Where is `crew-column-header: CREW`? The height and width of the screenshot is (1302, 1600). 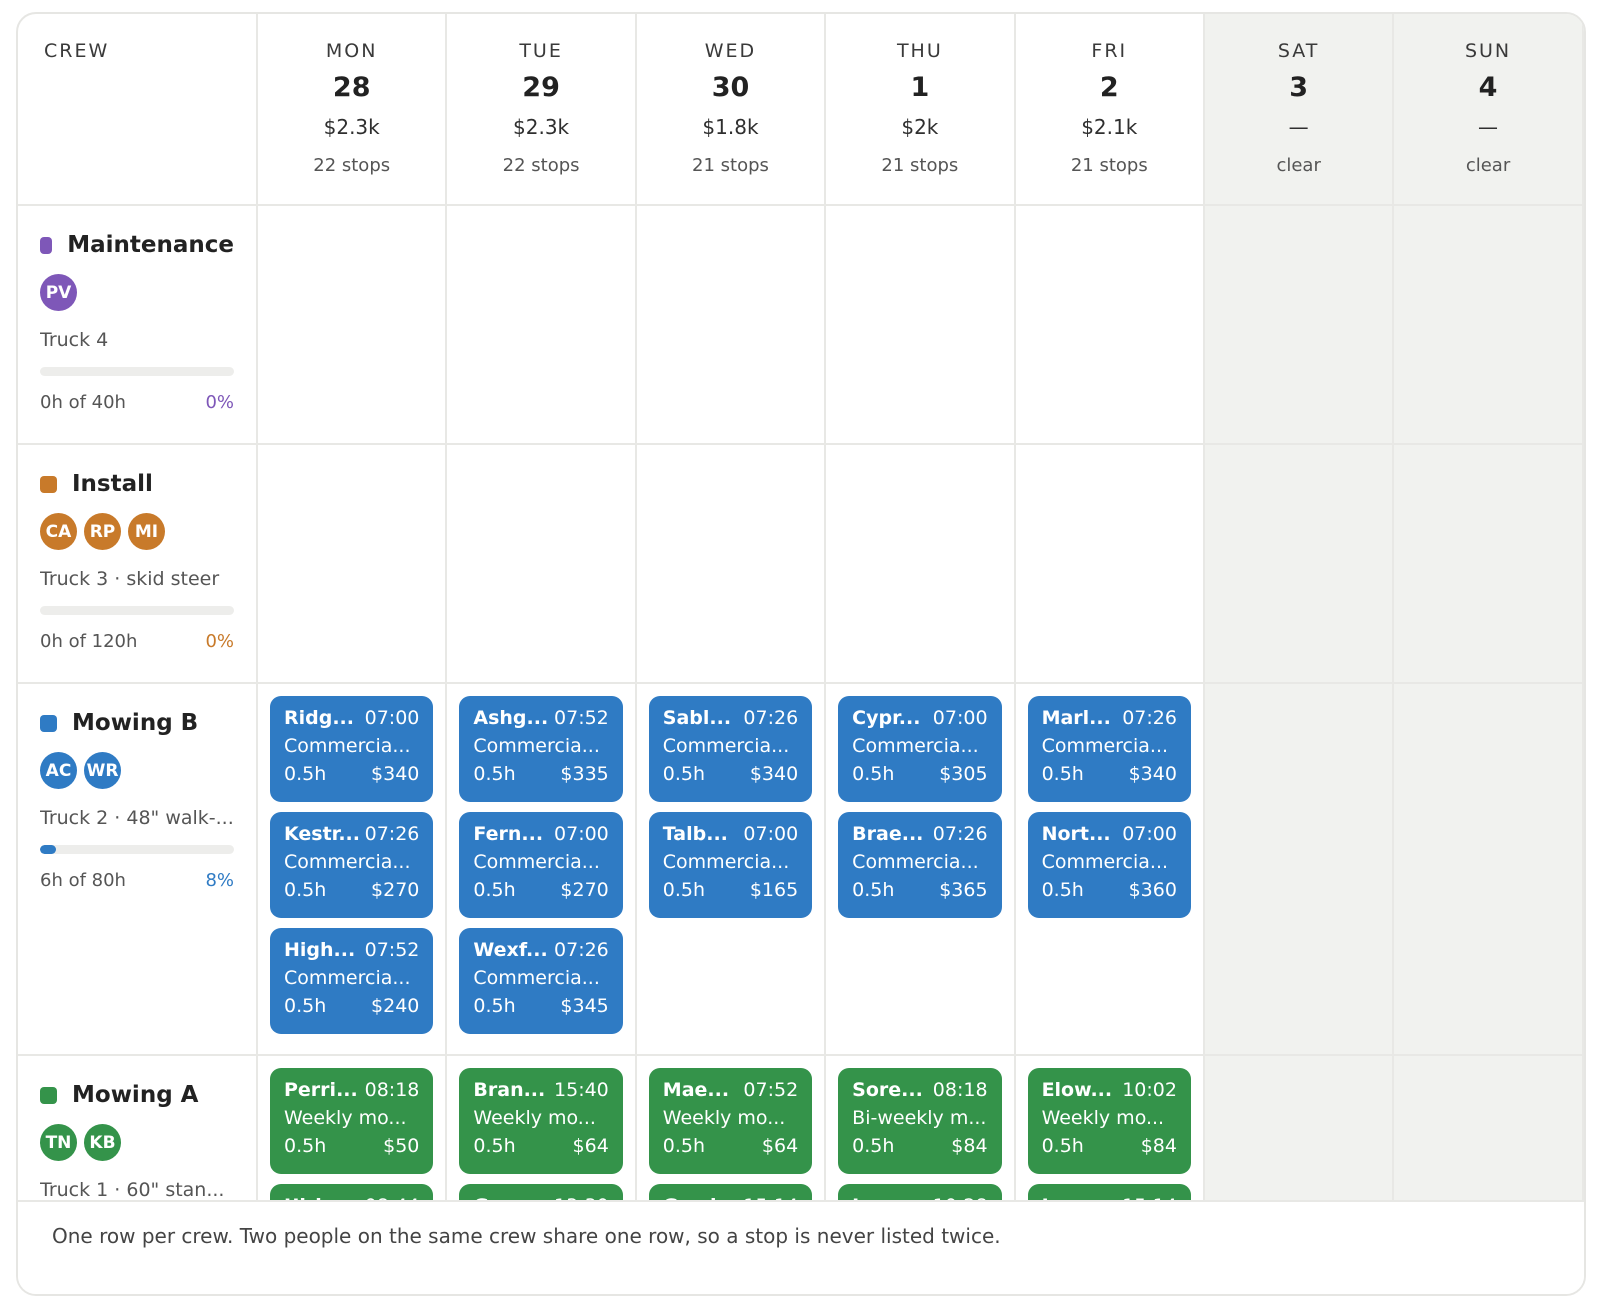
crew-column-header: CREW is located at coordinates (138, 110).